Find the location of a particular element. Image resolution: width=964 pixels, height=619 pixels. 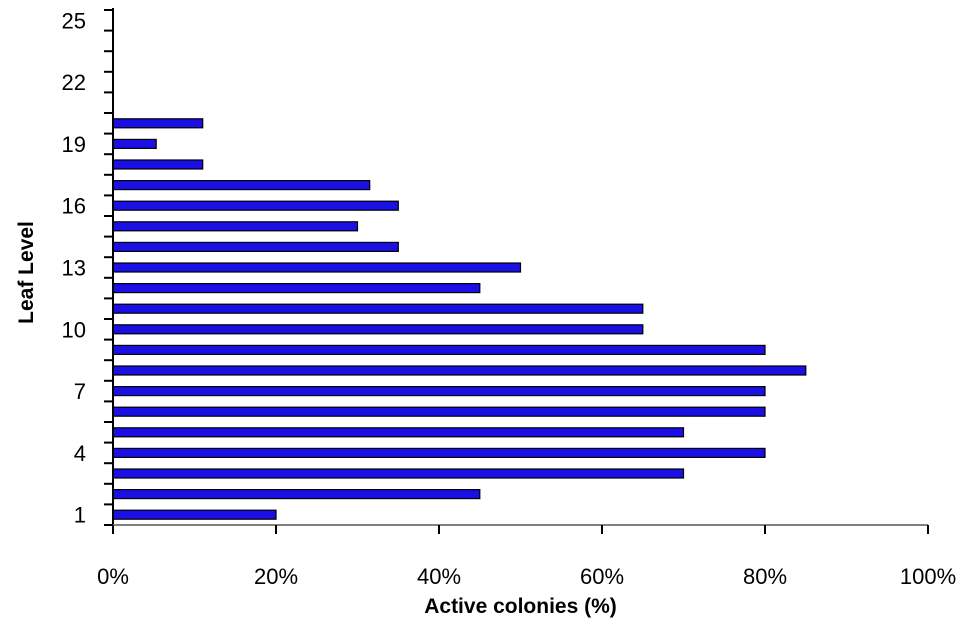

x-tick-label: 0% is located at coordinates (113, 576).